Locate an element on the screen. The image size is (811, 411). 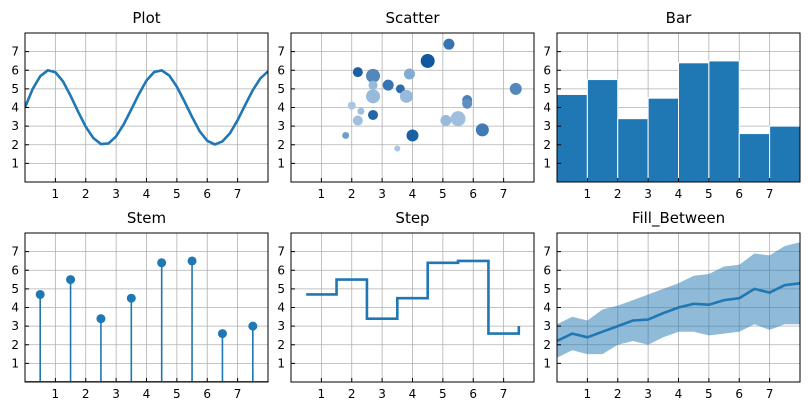
area-line is located at coordinates (678, 312).